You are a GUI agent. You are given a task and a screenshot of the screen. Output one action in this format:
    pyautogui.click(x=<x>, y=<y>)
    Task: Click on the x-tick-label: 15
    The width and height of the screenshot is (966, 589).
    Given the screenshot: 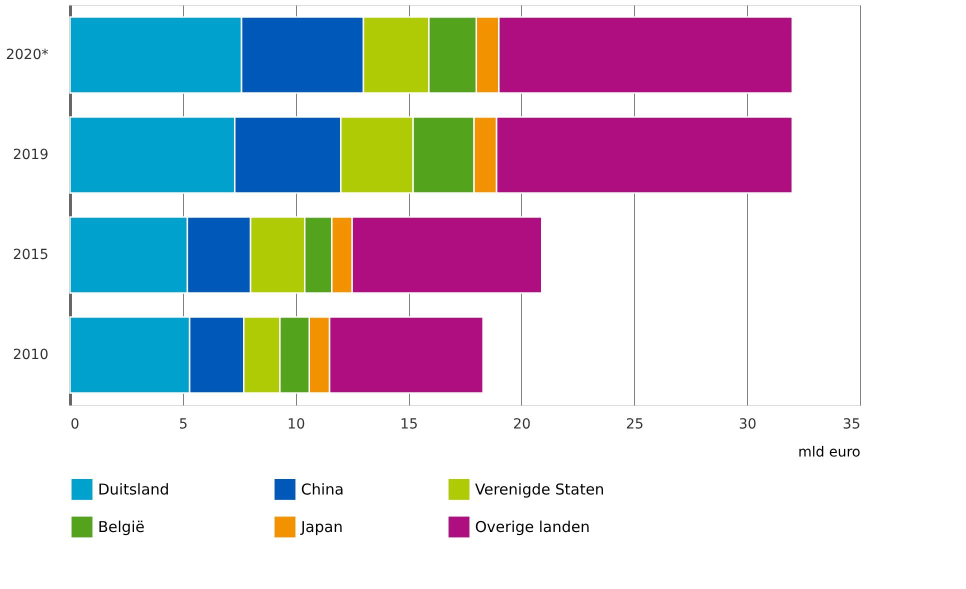 What is the action you would take?
    pyautogui.click(x=409, y=424)
    